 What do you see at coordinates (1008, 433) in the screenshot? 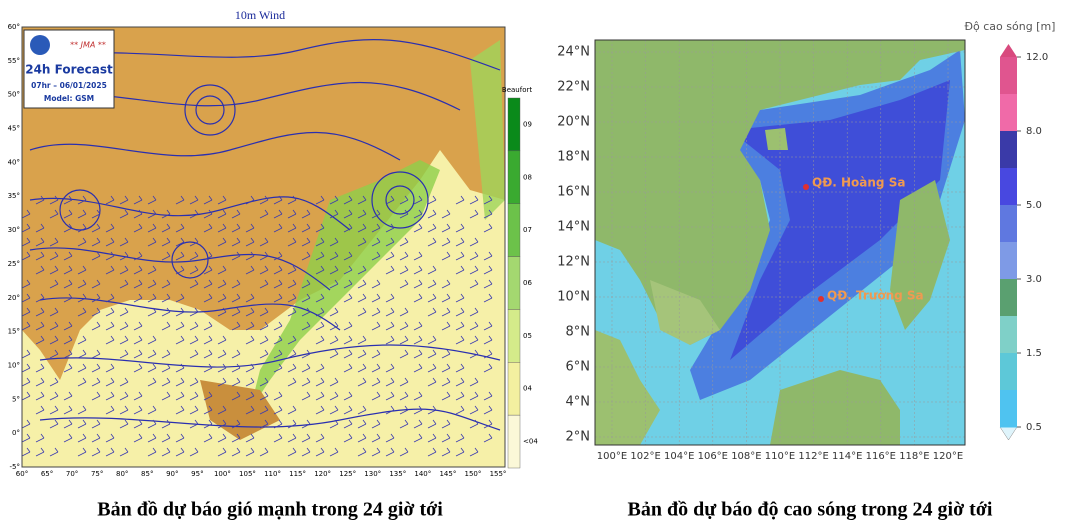
I see `legend-cap` at bounding box center [1008, 433].